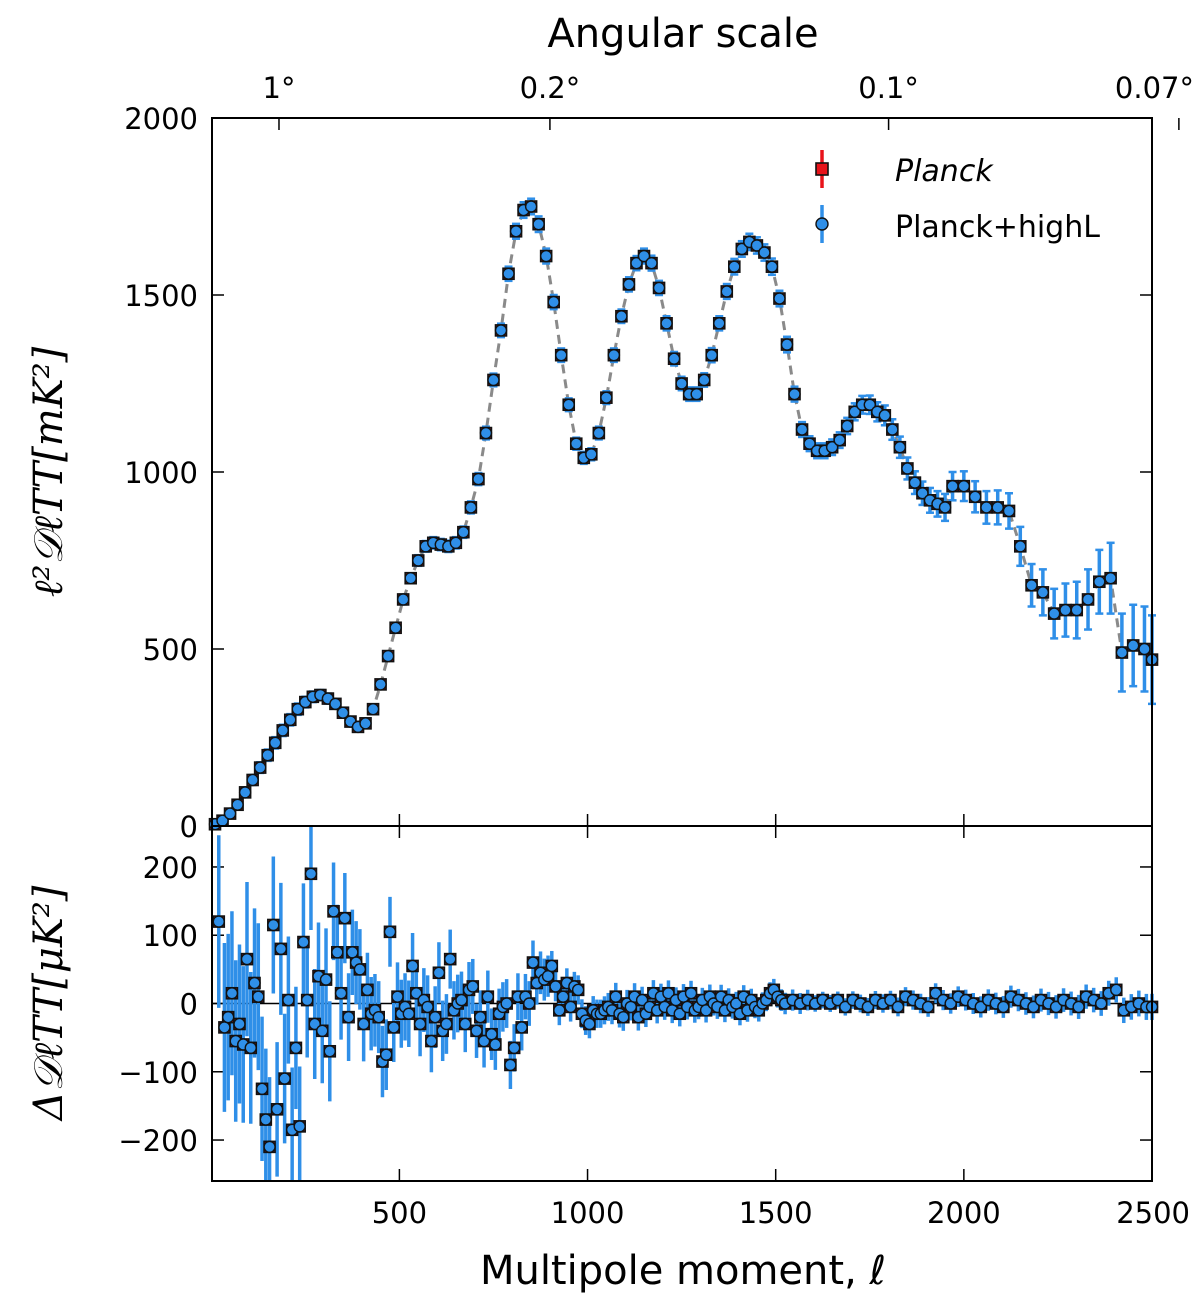  I want to click on legend-planck-marker, so click(822, 169).